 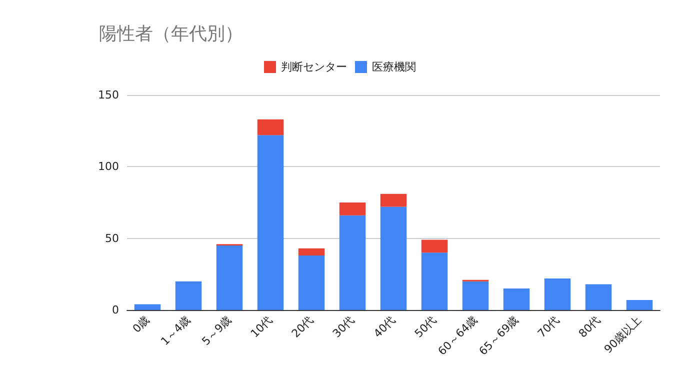 I want to click on chart-title: 陽性者（年代別）, so click(x=171, y=34).